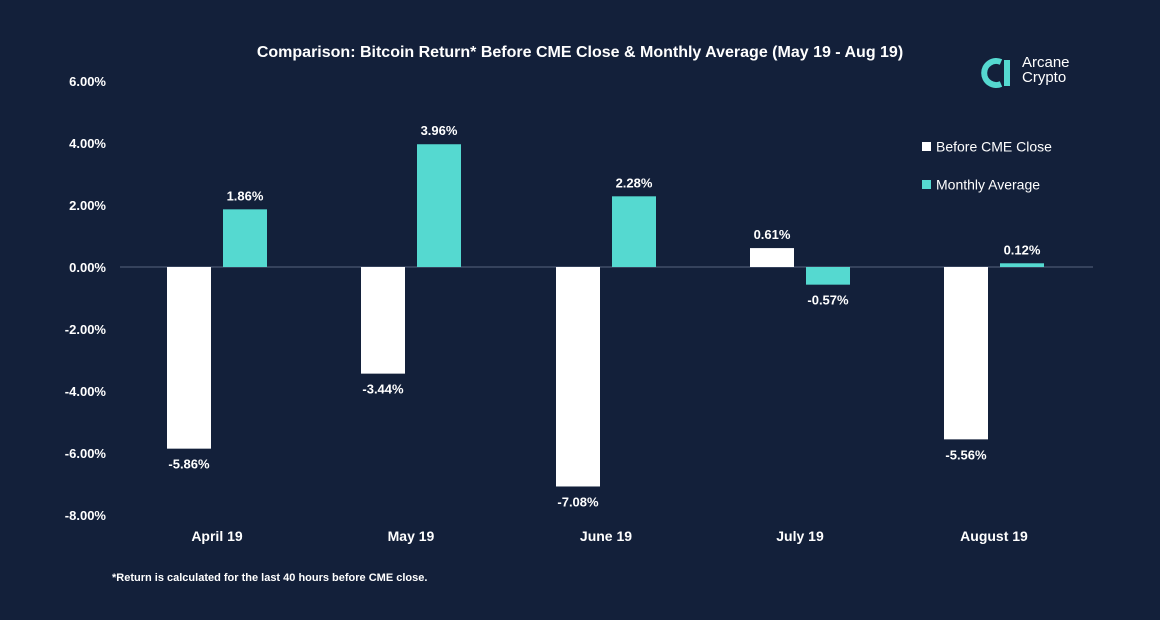 This screenshot has height=620, width=1160. I want to click on x-category-label: June 19, so click(606, 536).